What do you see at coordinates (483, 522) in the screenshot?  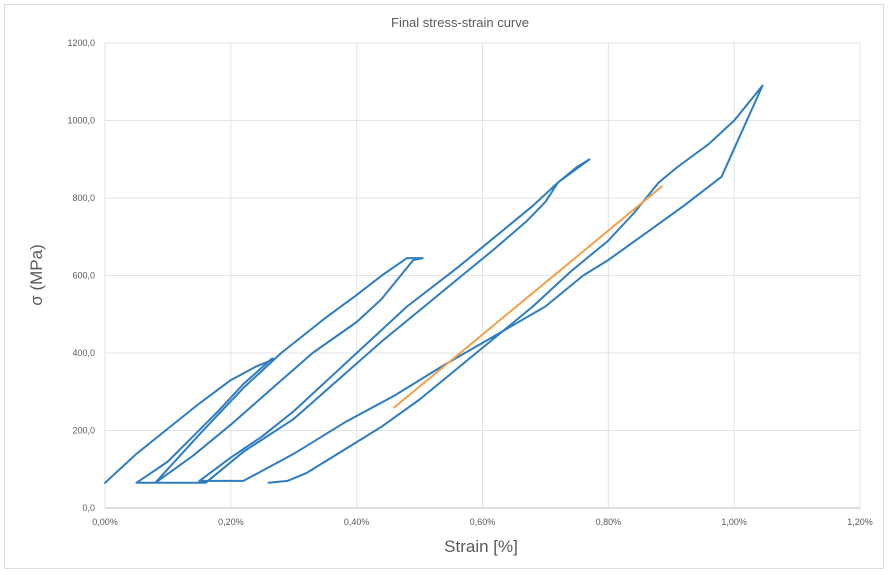 I see `x-tick-label: 0,60%` at bounding box center [483, 522].